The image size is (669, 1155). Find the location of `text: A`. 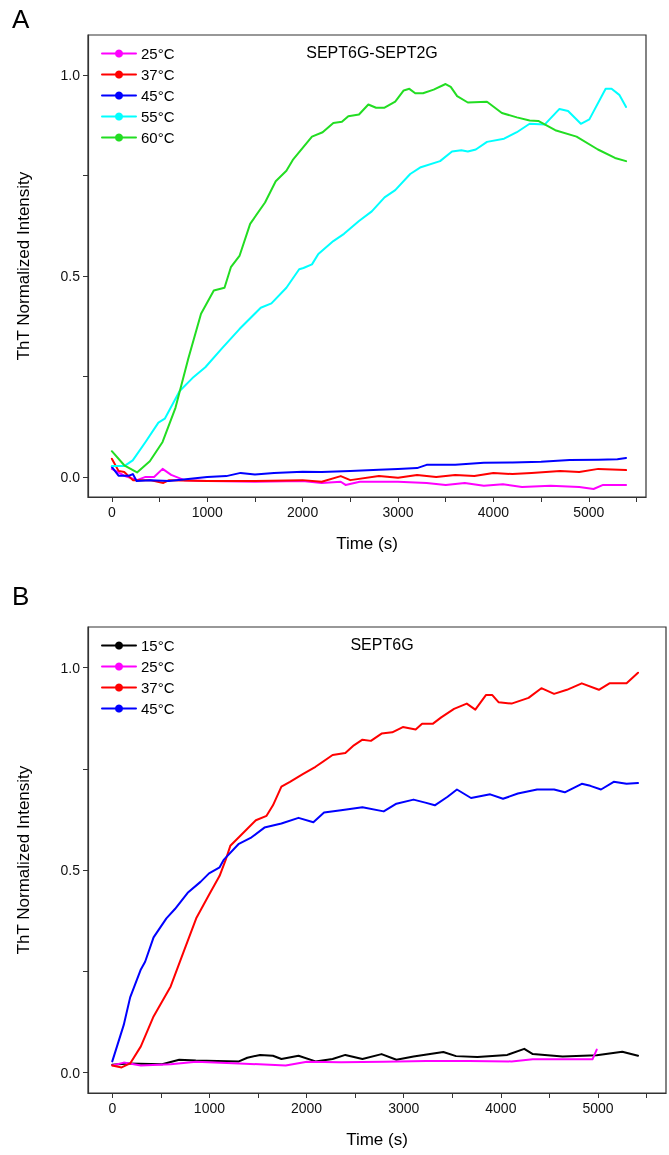

text: A is located at coordinates (21, 19).